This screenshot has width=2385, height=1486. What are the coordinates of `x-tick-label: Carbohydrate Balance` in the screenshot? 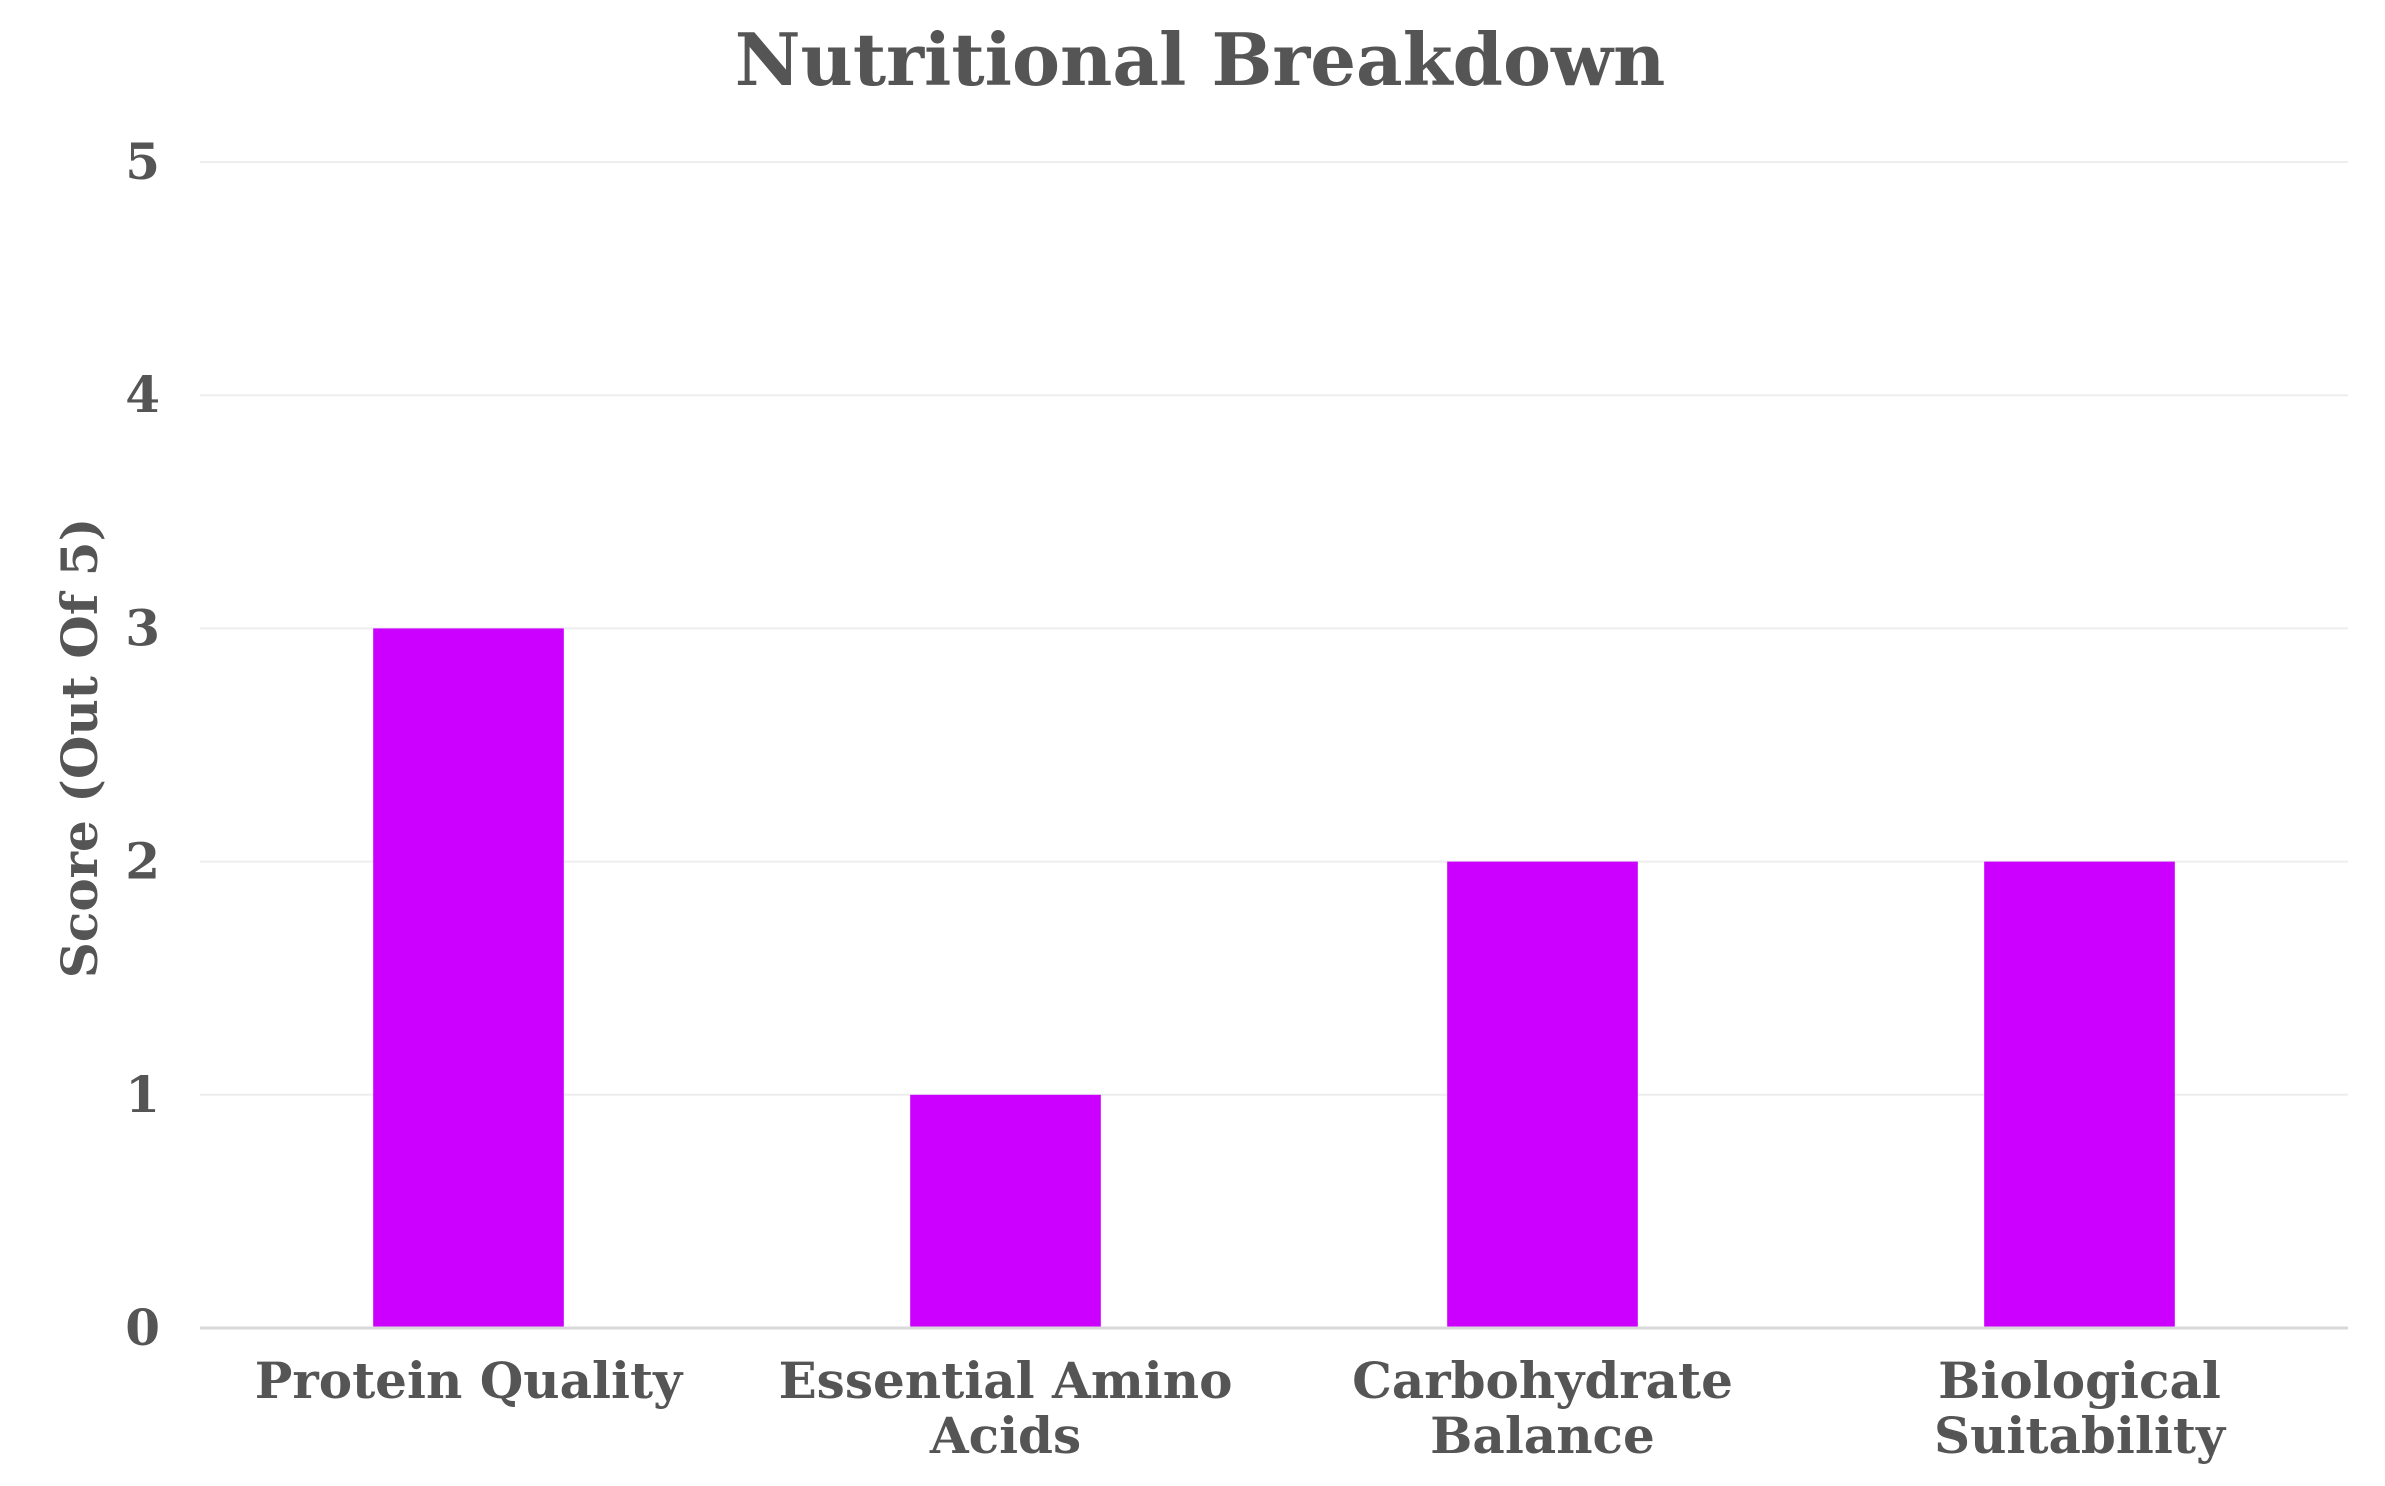 It's located at (1542, 1408).